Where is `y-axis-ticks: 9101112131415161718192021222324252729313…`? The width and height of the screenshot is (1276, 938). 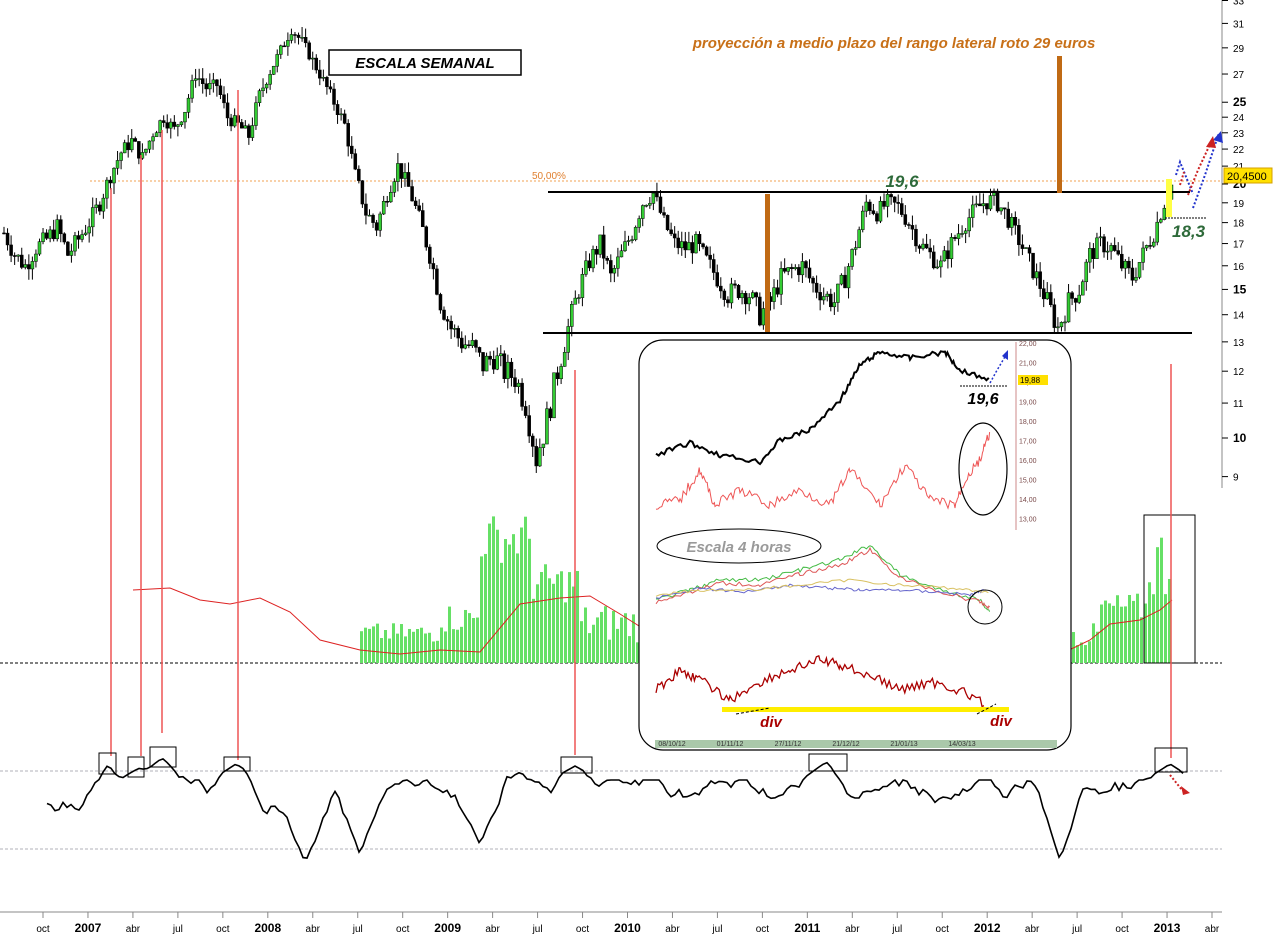
y-axis-ticks: 9101112131415161718192021222324252729313… is located at coordinates (1234, 242).